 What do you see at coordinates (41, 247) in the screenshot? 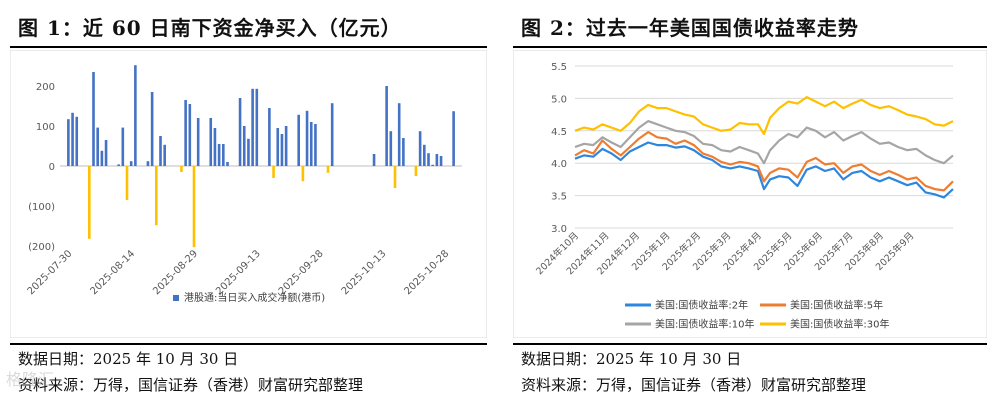
I see `bar-y-tick-label: (200)` at bounding box center [41, 247].